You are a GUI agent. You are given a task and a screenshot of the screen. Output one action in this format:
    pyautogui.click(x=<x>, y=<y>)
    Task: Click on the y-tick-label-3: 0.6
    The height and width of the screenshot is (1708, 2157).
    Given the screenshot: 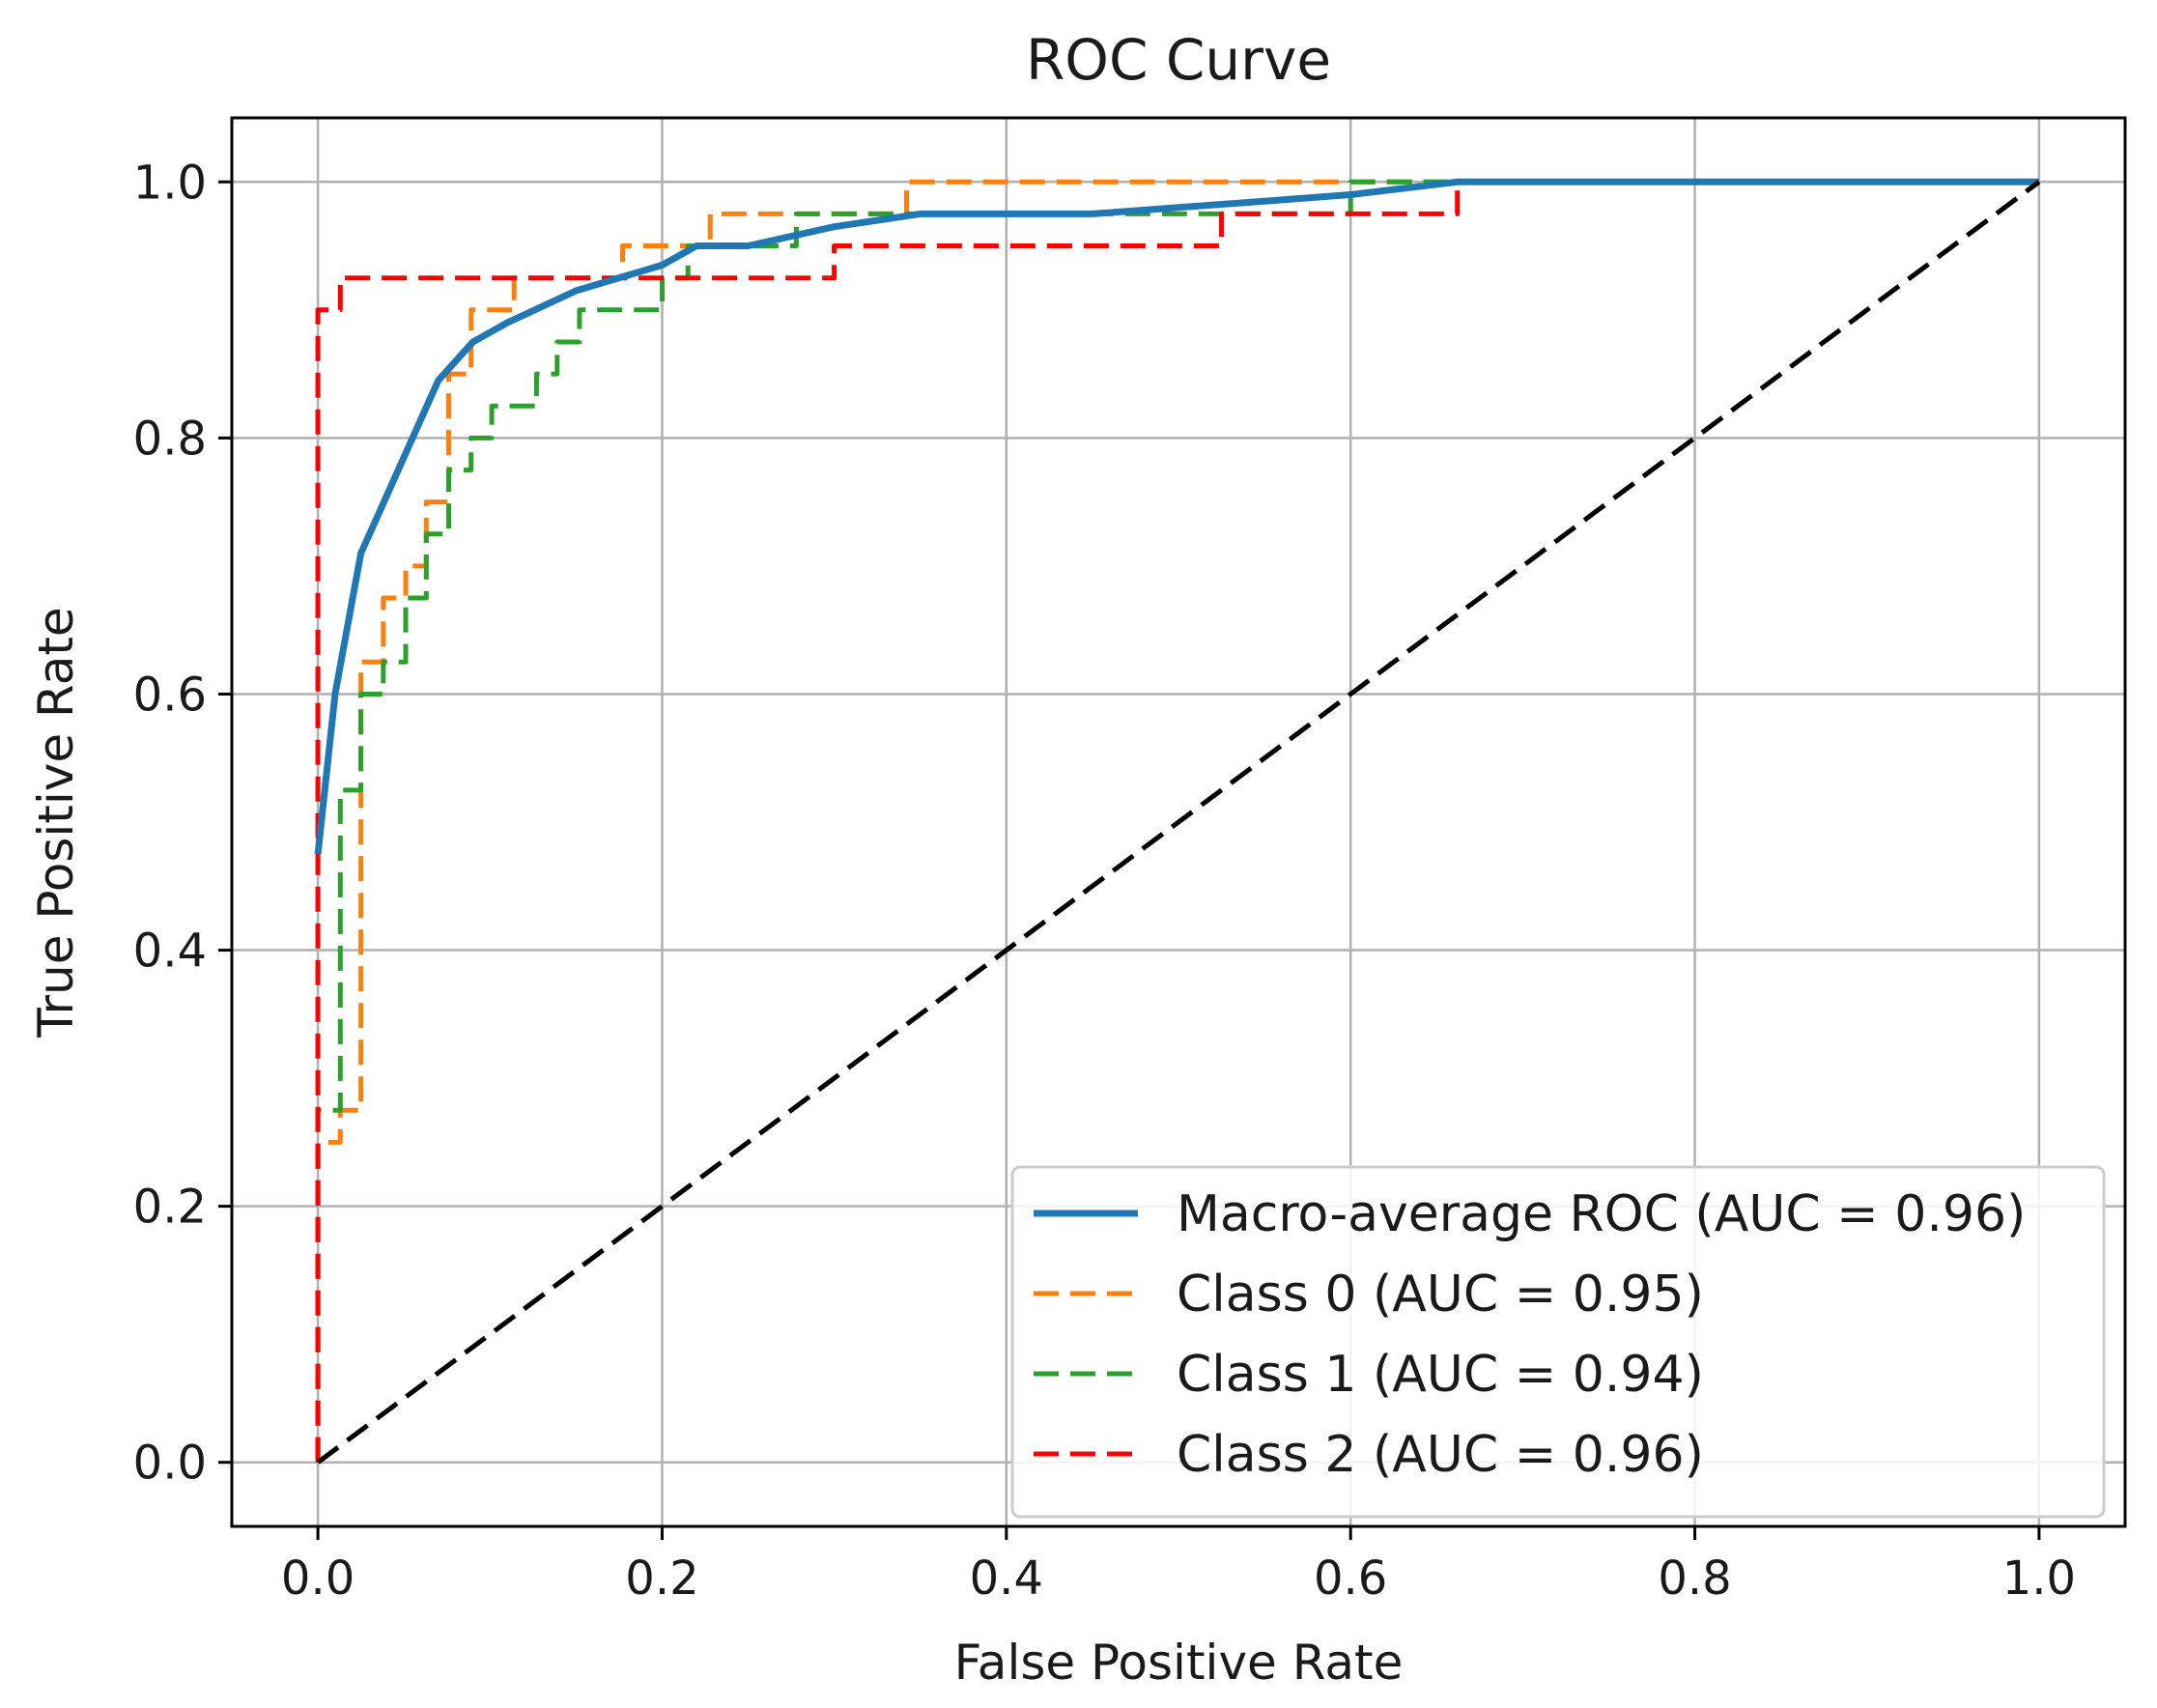 What is the action you would take?
    pyautogui.click(x=170, y=695)
    